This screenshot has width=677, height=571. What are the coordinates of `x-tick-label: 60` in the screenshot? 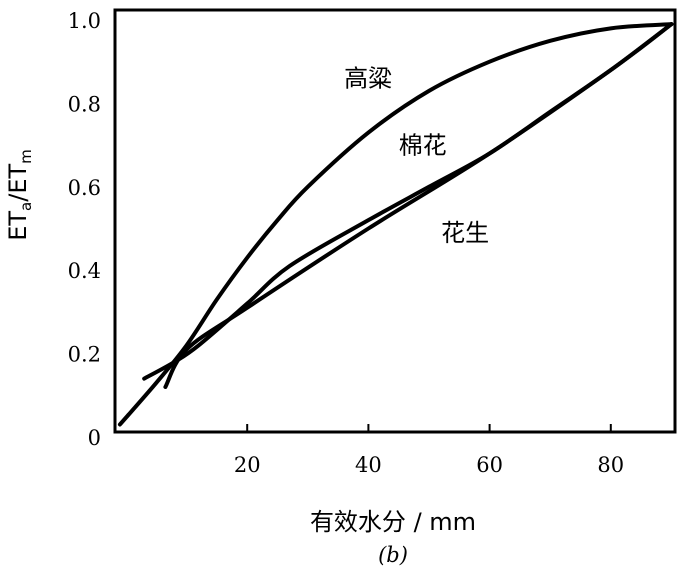 It's located at (489, 465).